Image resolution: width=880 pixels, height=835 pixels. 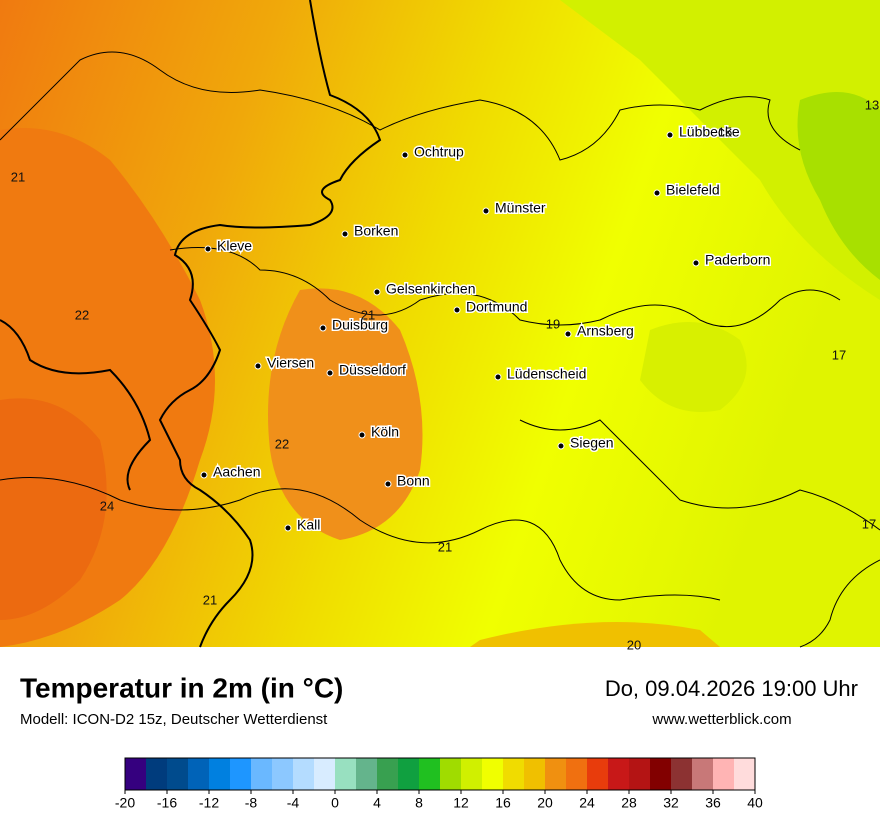 What do you see at coordinates (520, 208) in the screenshot?
I see `city-label: Münster` at bounding box center [520, 208].